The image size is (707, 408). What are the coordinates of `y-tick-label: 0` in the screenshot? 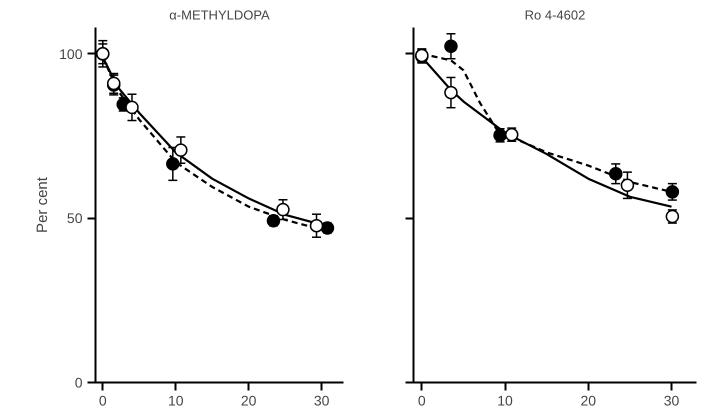 It's located at (78, 382).